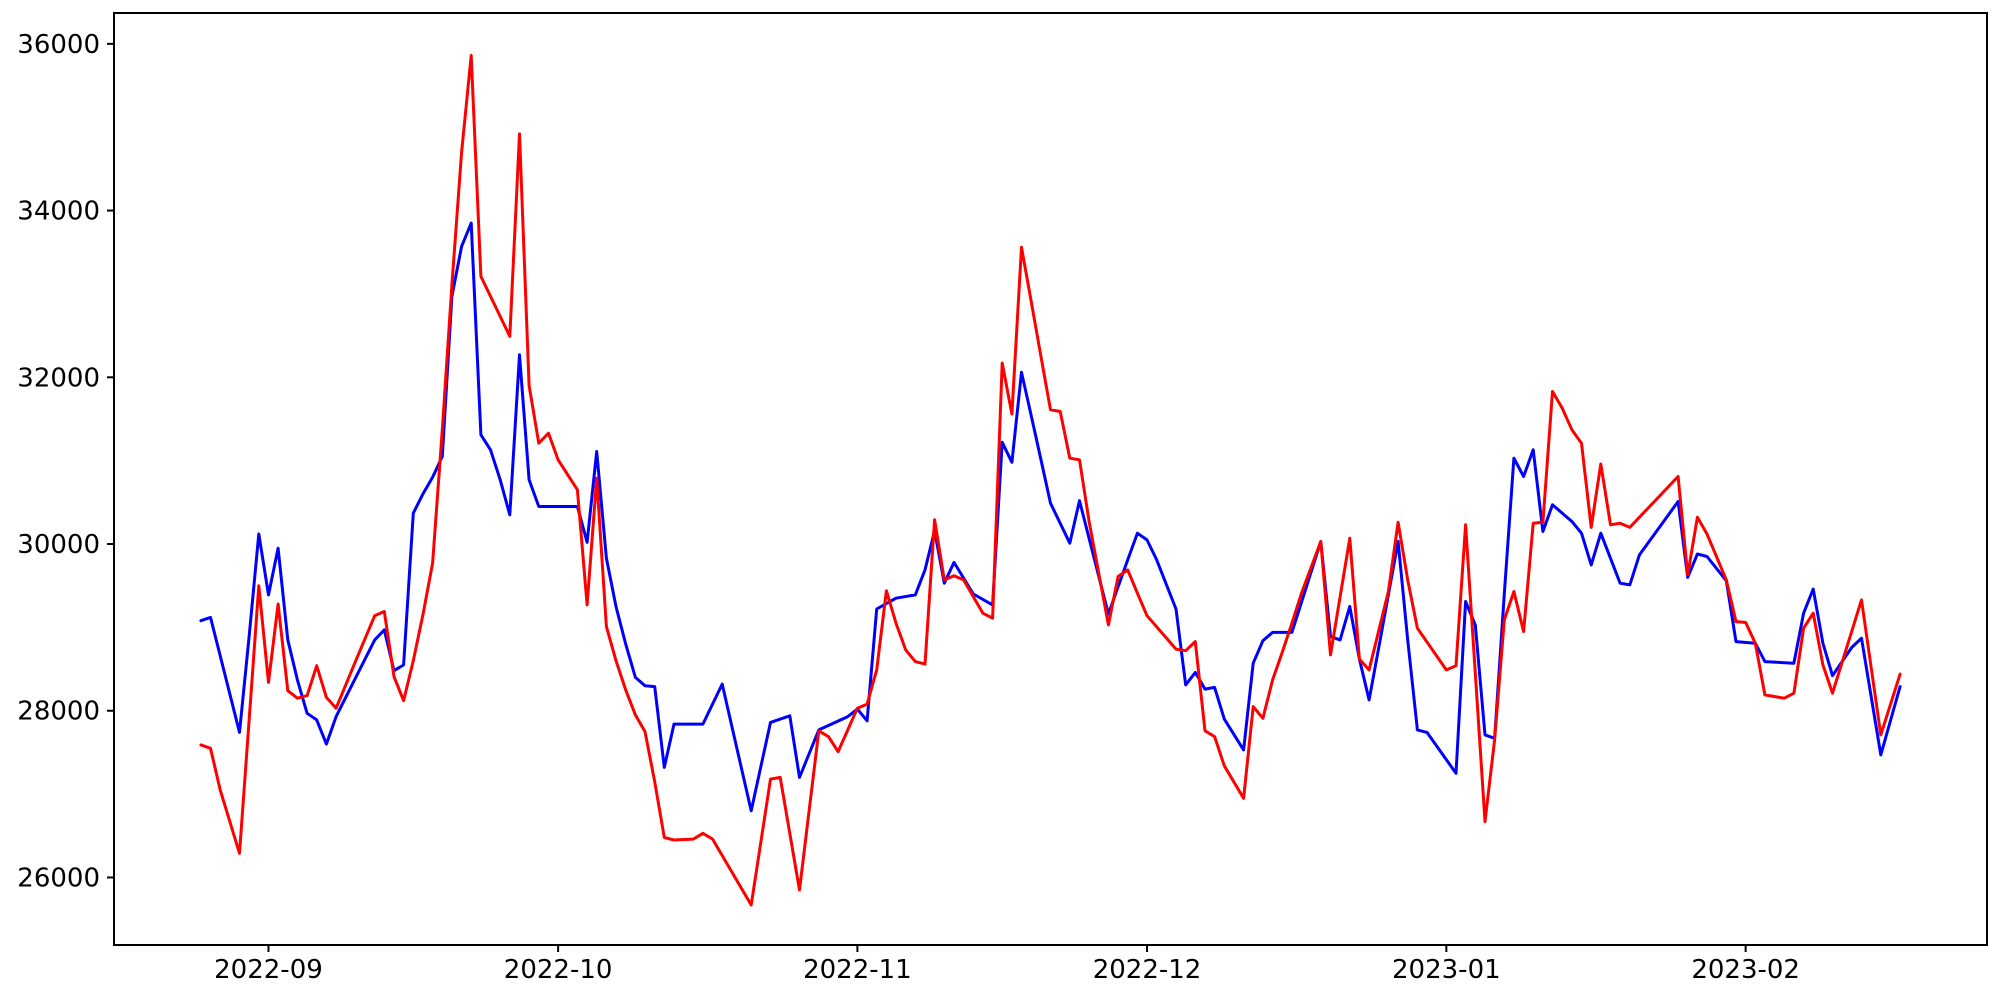  I want to click on y-tick-label: 28000, so click(58, 712).